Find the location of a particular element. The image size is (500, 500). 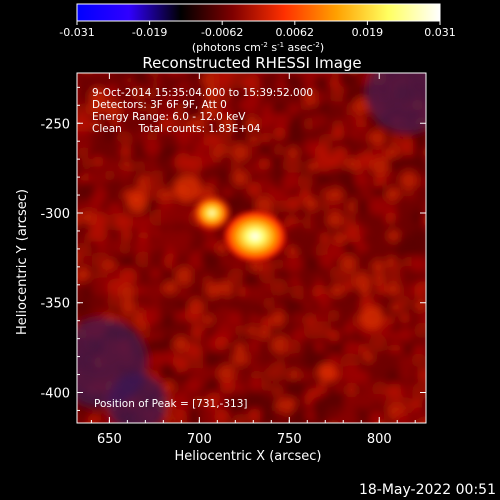

annotation-detectors: Detectors: 3F 6F 9F, Att 0 is located at coordinates (159, 105).